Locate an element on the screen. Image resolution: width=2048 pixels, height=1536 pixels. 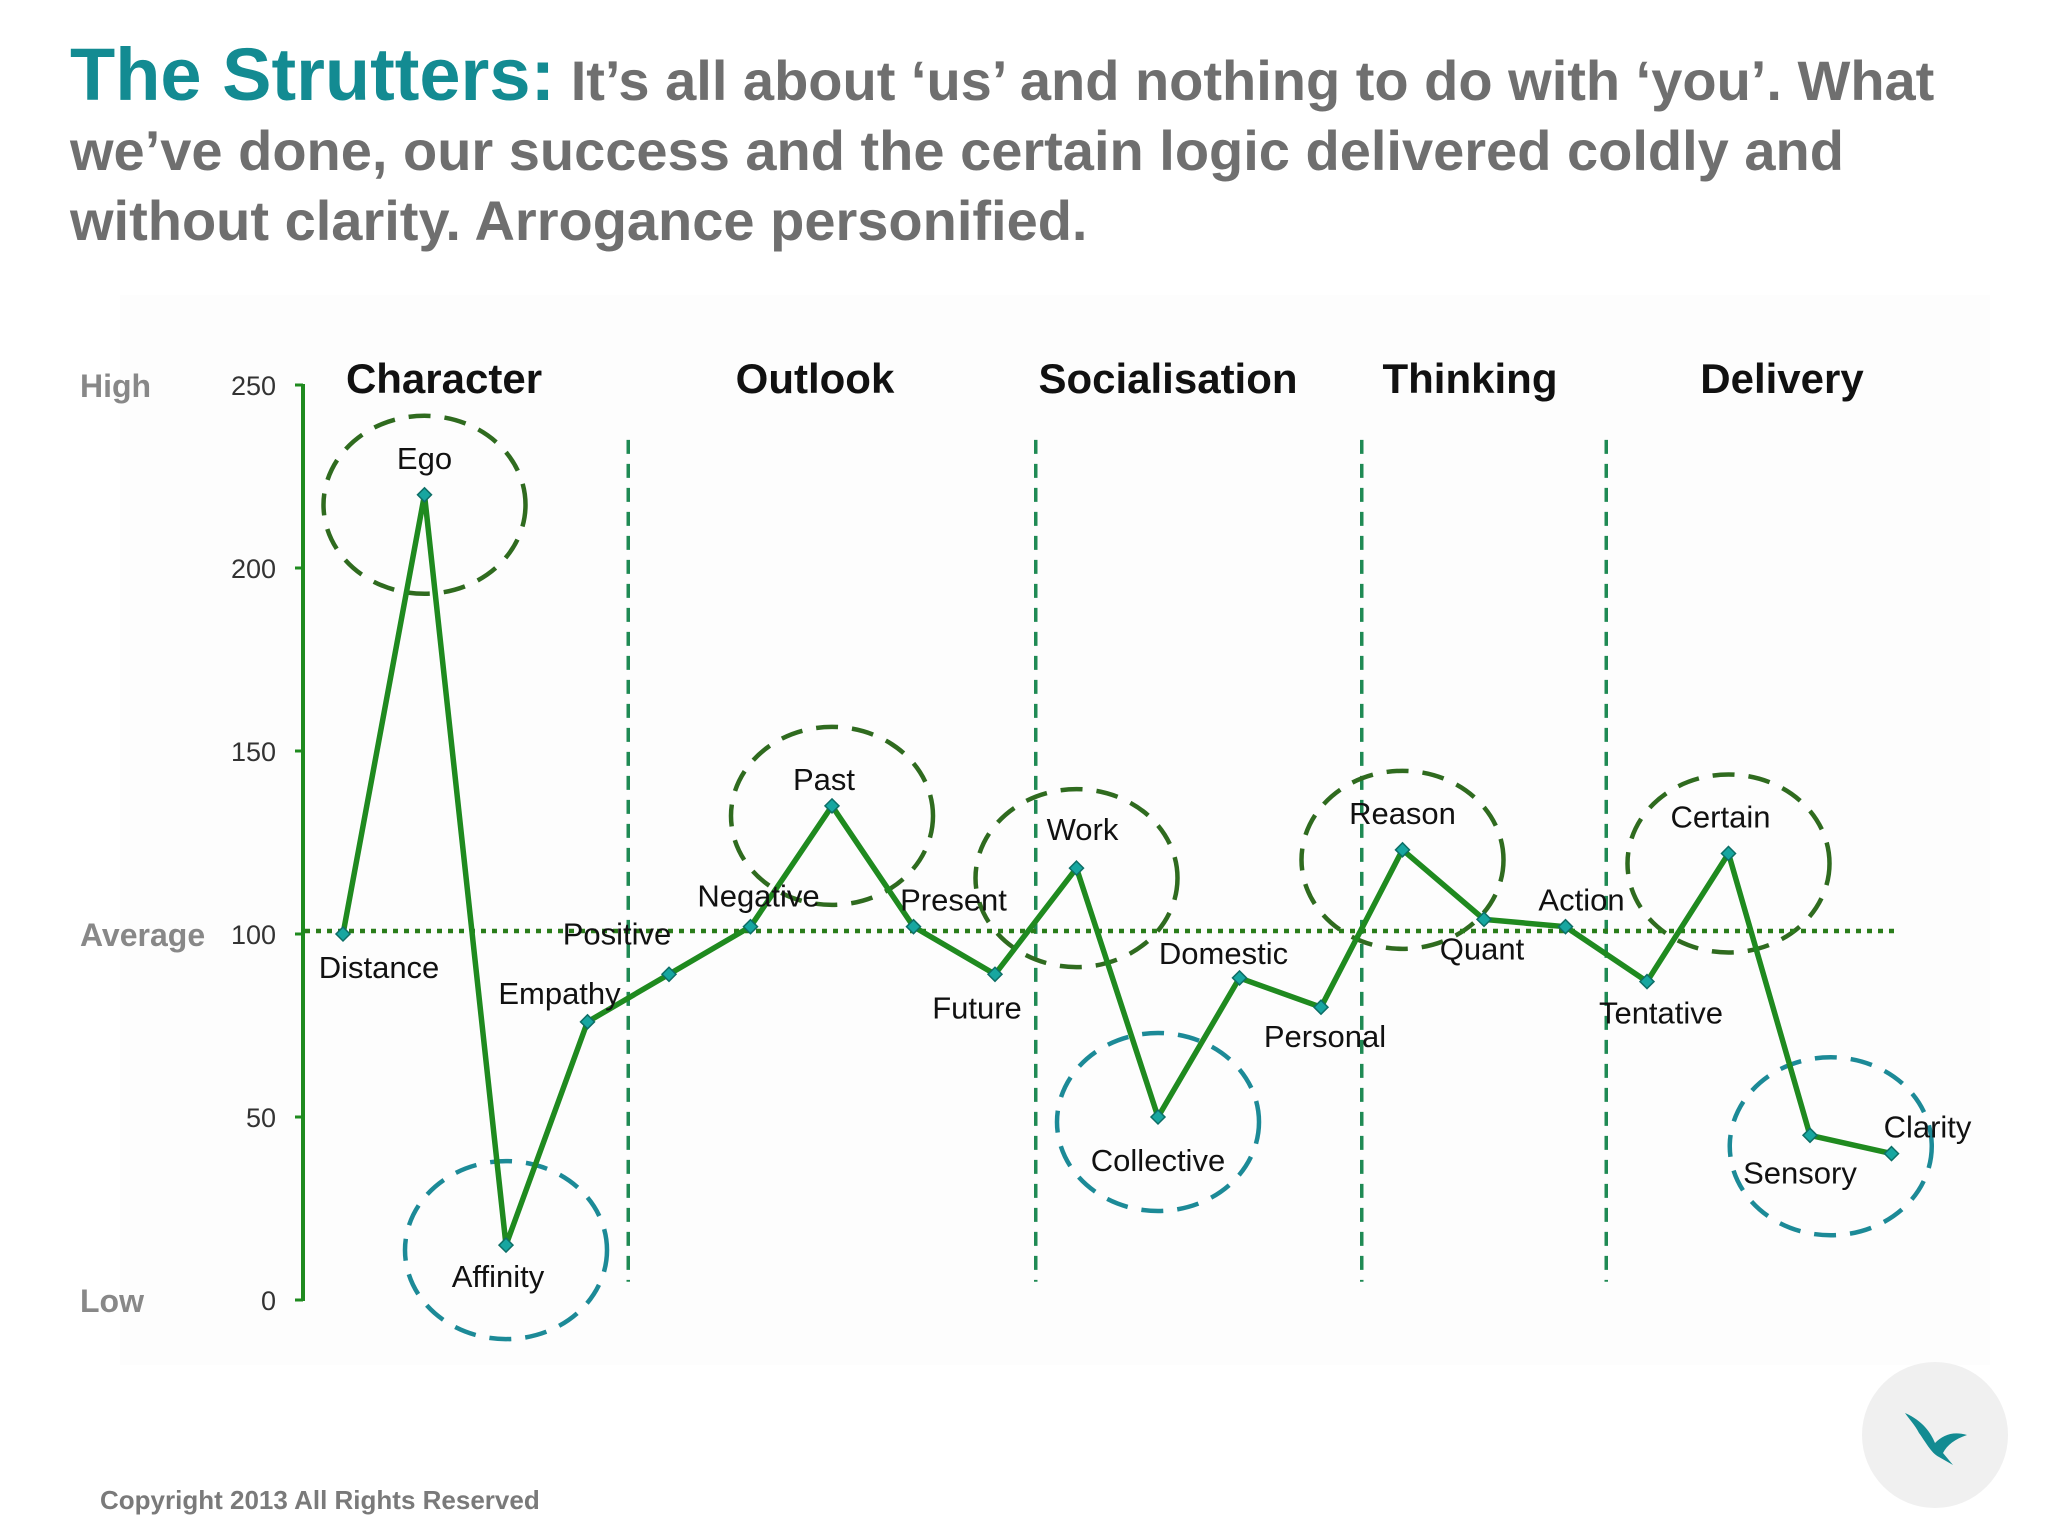
bird-logo is located at coordinates (1935, 1435).